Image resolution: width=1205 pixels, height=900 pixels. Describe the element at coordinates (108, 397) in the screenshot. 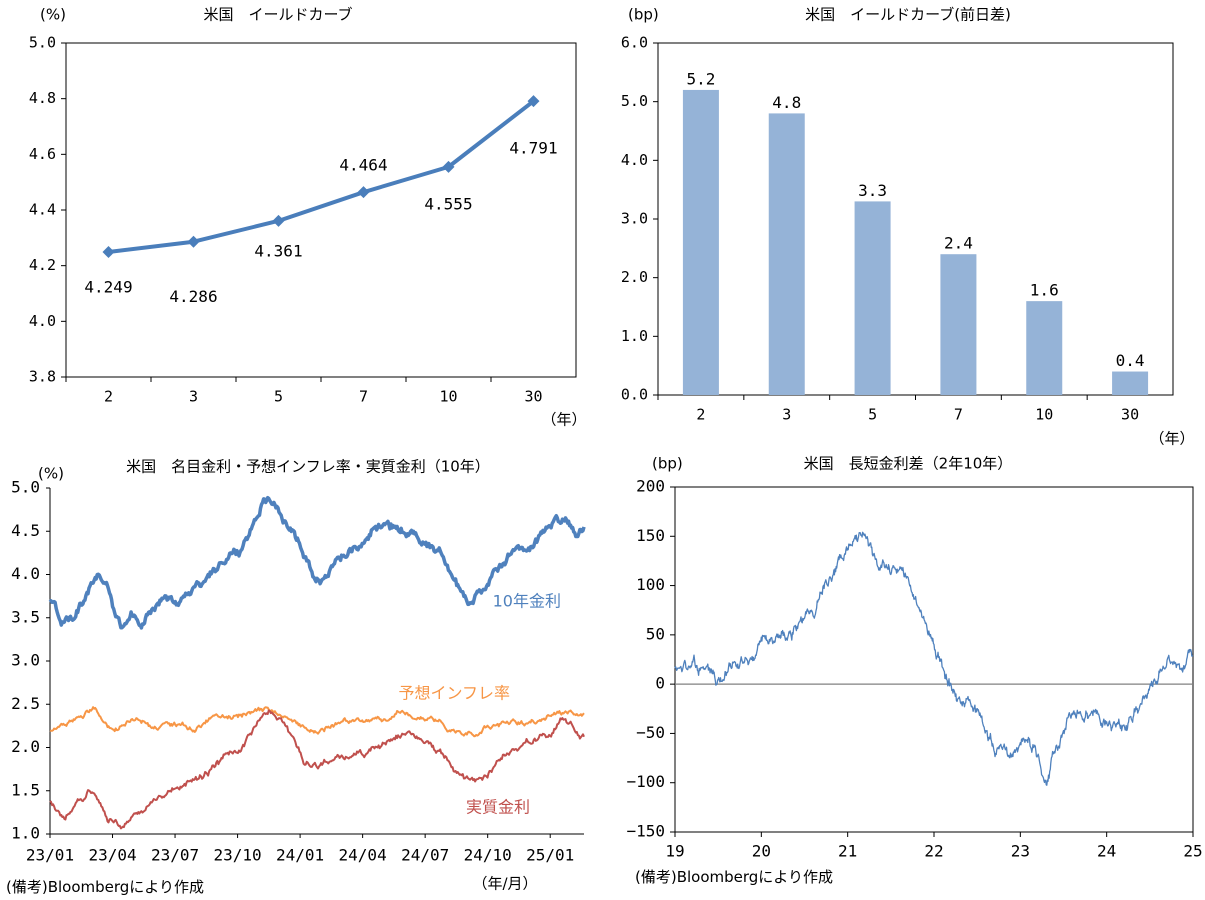

I see `chart1-x-tick-label: 2` at that location.